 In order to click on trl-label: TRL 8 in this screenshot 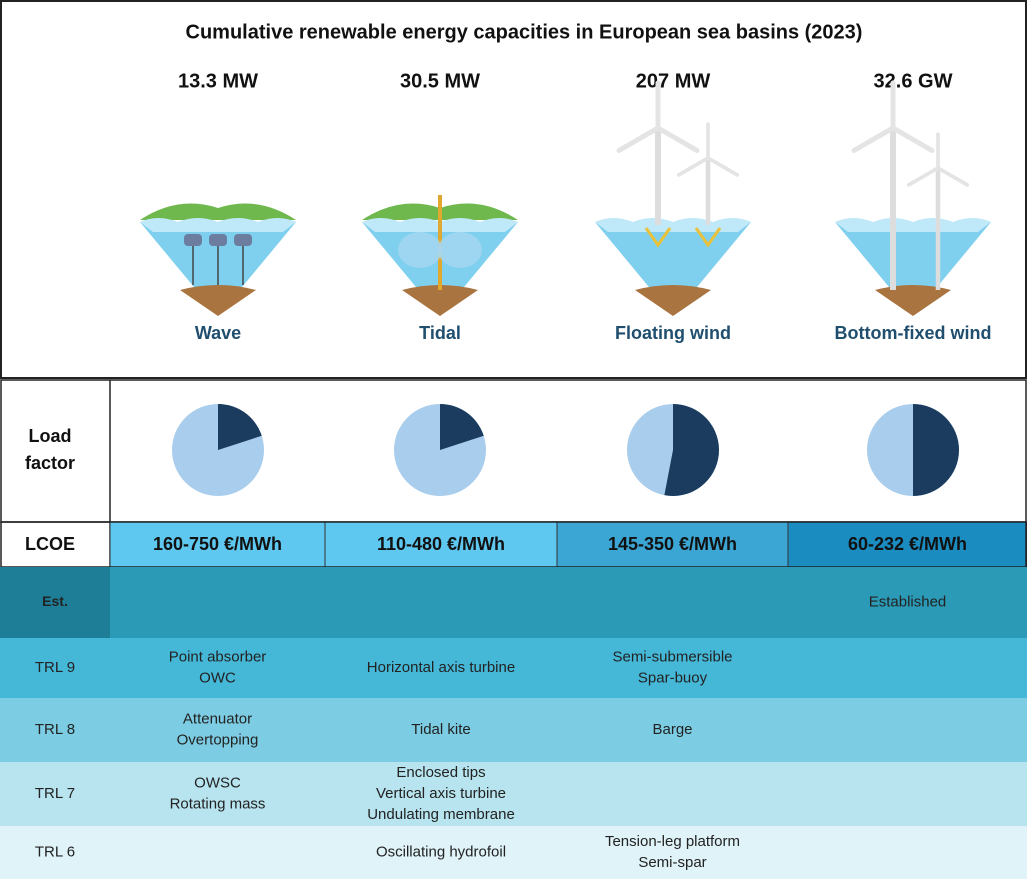, I will do `click(55, 729)`.